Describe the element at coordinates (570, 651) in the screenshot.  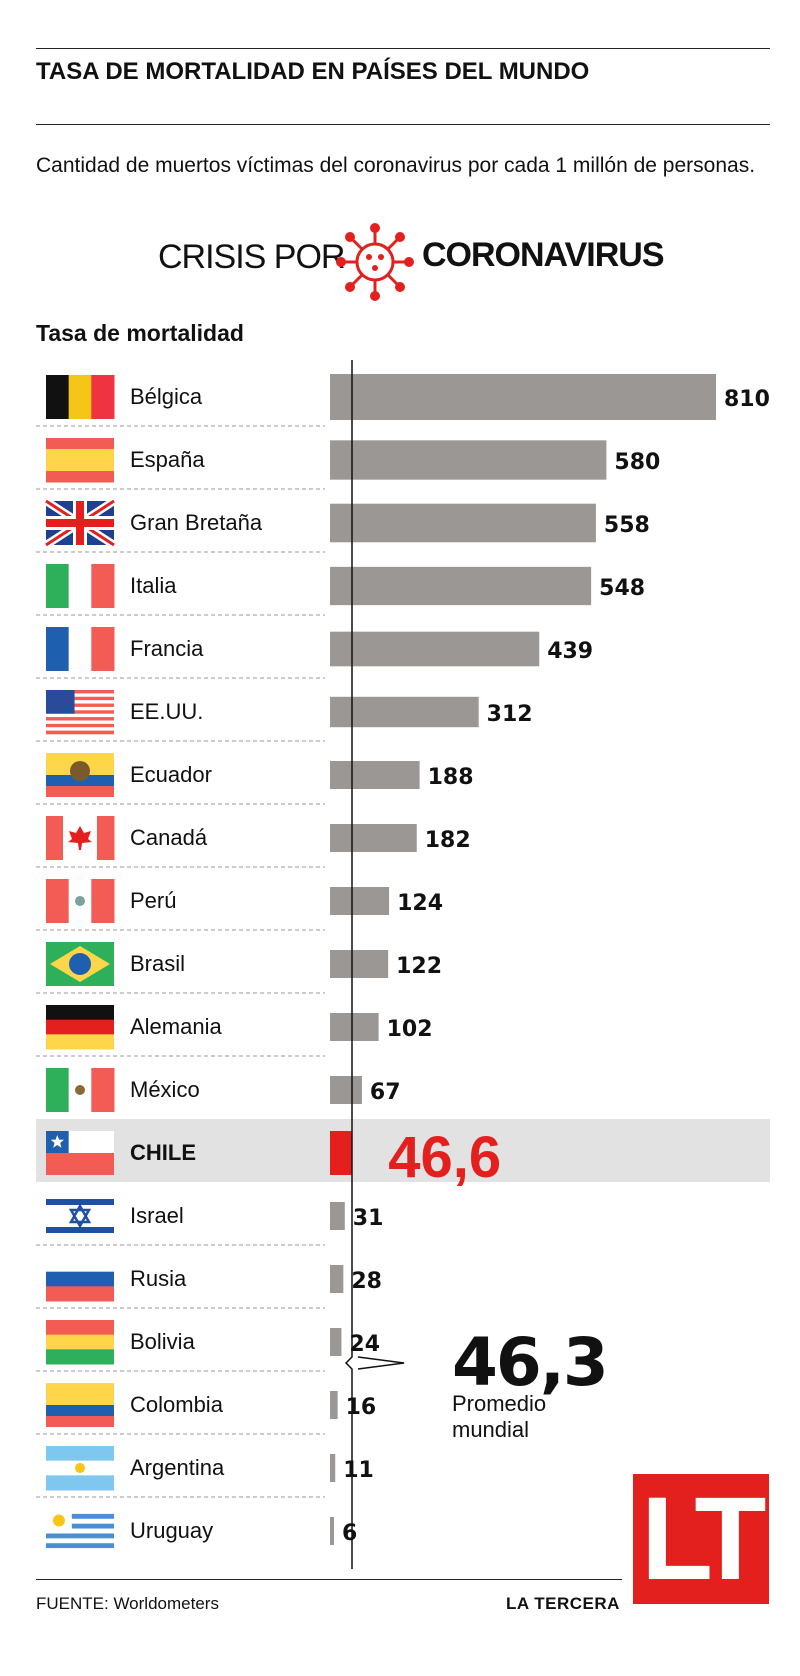
I see `value-label: 439` at that location.